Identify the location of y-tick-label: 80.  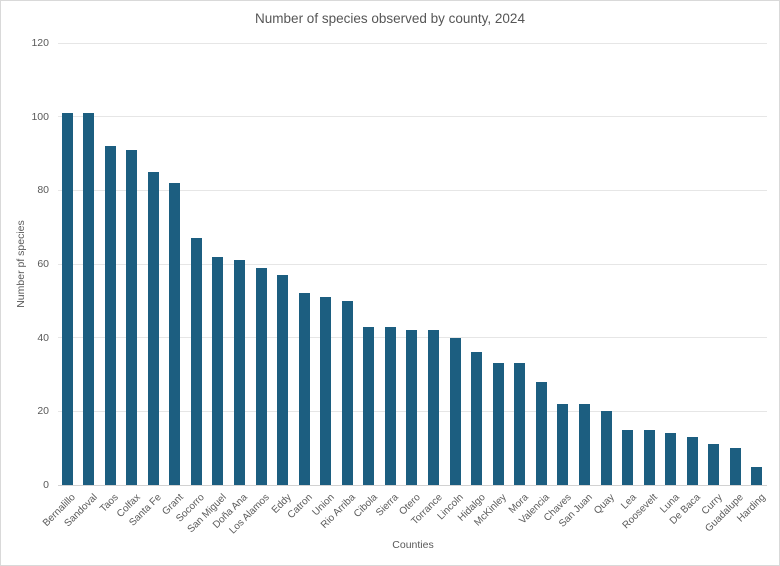
(43, 190).